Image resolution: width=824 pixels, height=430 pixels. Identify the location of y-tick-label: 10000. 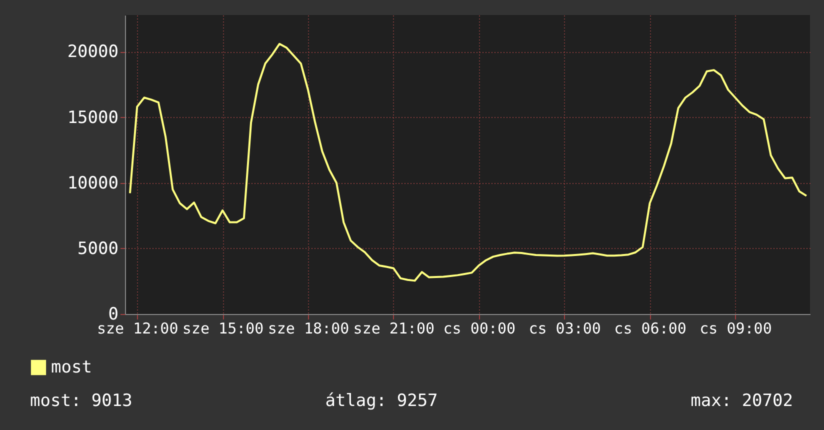
(92, 183).